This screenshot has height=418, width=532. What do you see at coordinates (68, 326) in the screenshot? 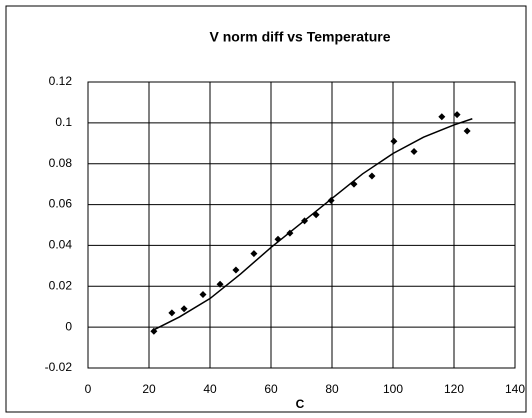
I see `y-tick-label: 0` at bounding box center [68, 326].